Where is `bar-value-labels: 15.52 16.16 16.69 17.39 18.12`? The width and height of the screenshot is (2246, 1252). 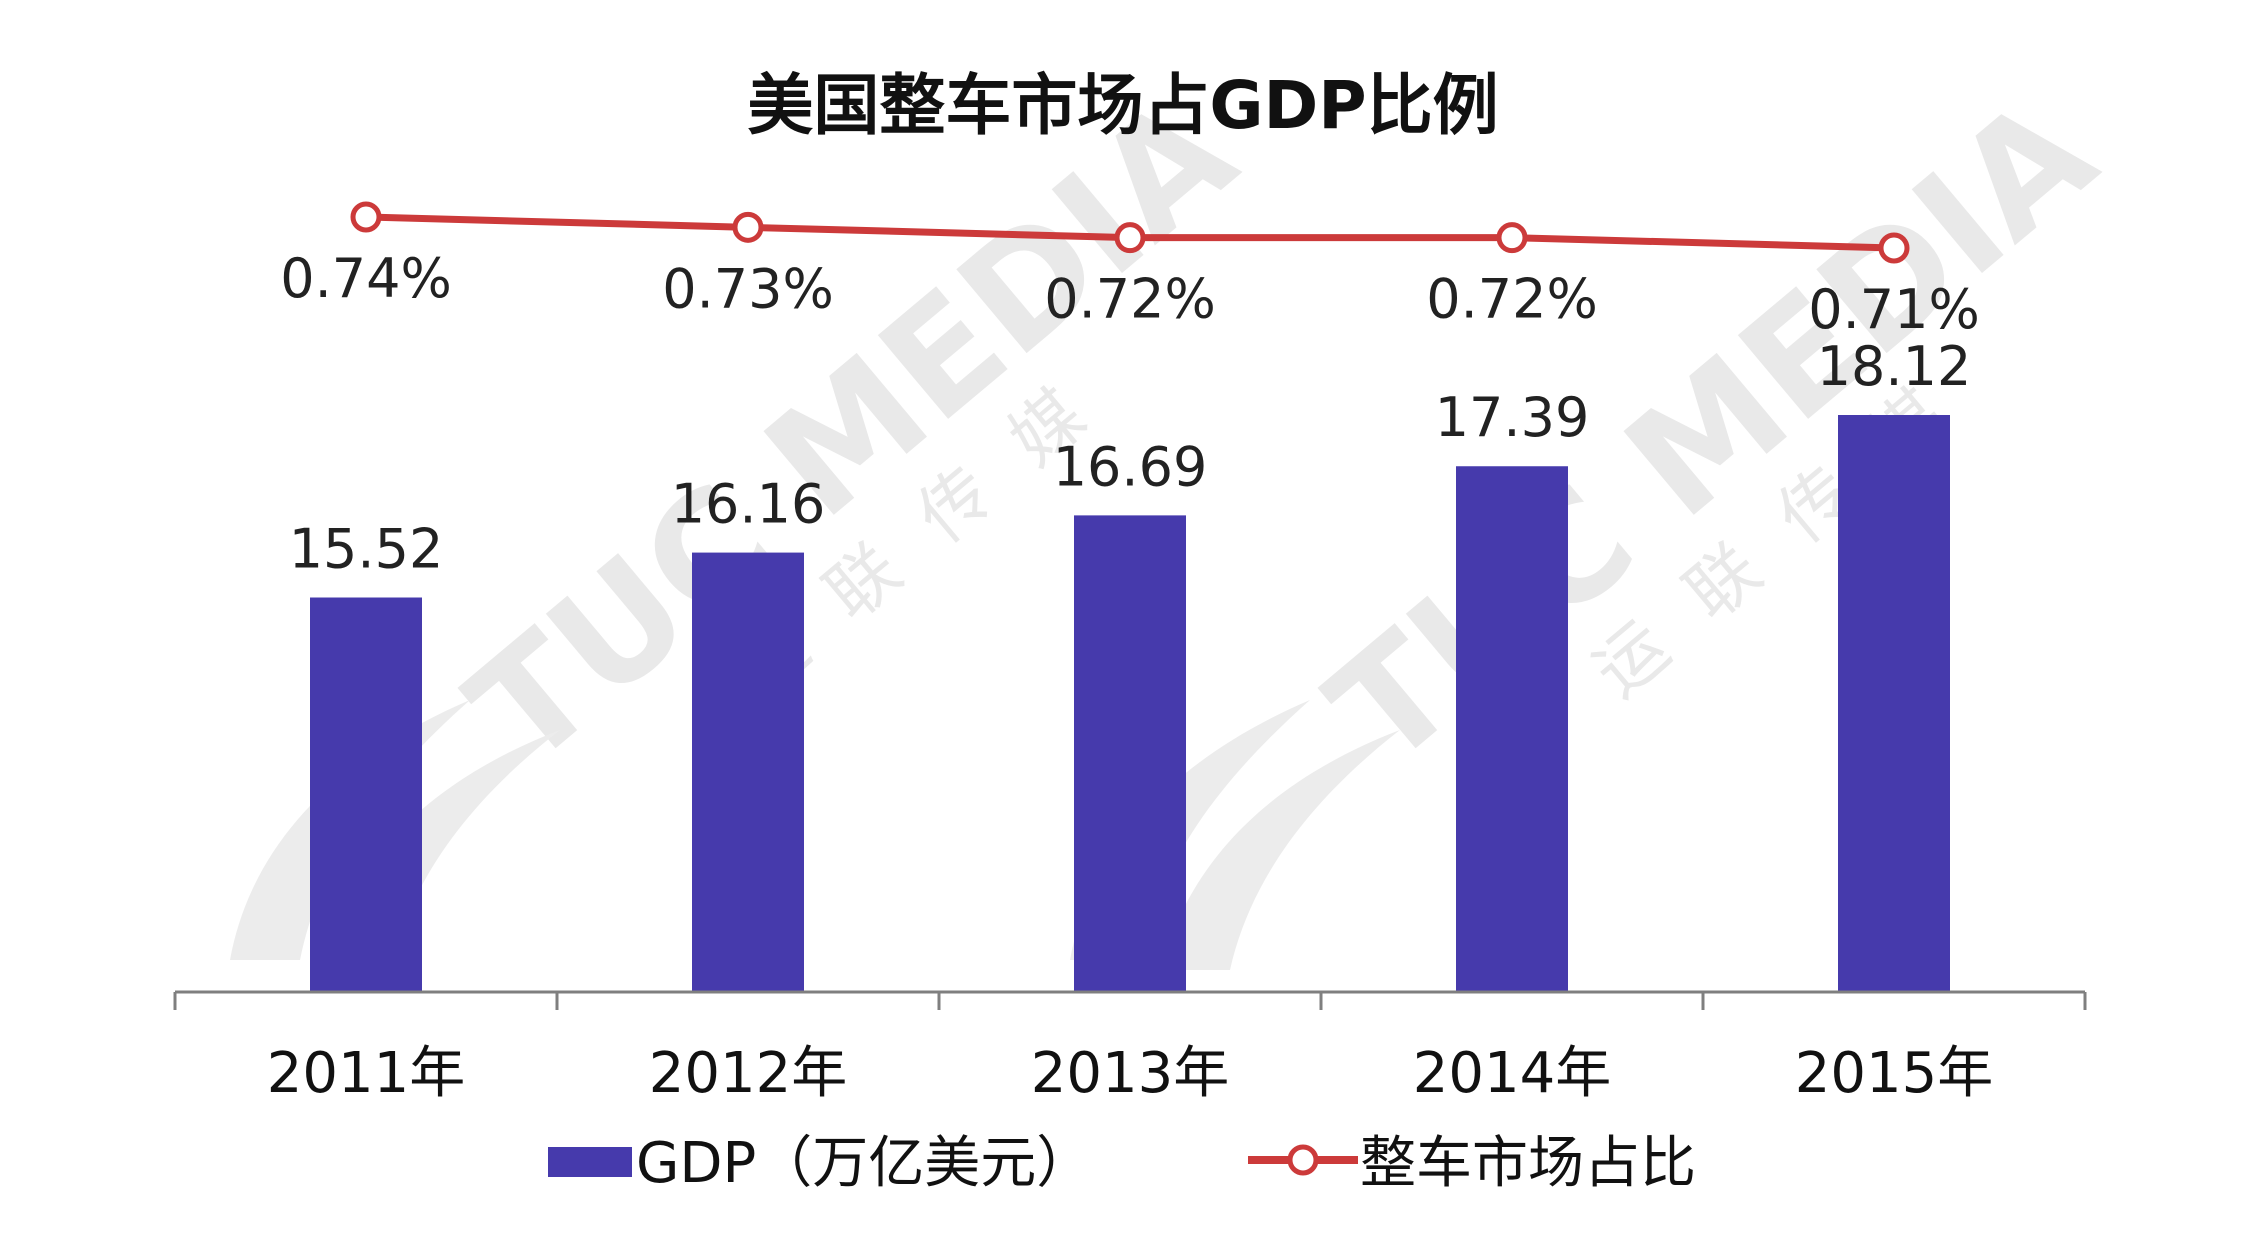
bar-value-labels: 15.52 16.16 16.69 17.39 18.12 is located at coordinates (1130, 458).